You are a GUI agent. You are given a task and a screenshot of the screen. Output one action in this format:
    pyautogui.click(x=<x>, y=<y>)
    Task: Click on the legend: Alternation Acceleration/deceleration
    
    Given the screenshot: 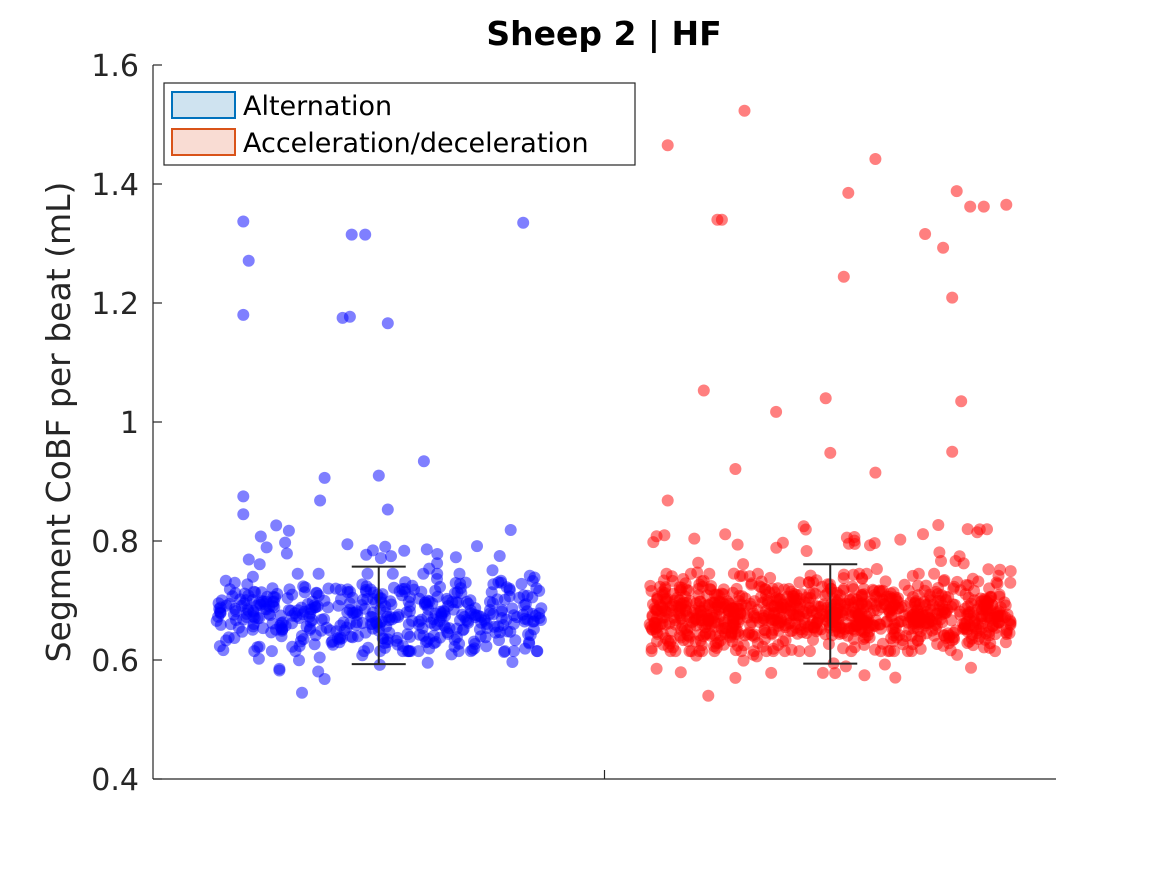 What is the action you would take?
    pyautogui.click(x=399, y=124)
    